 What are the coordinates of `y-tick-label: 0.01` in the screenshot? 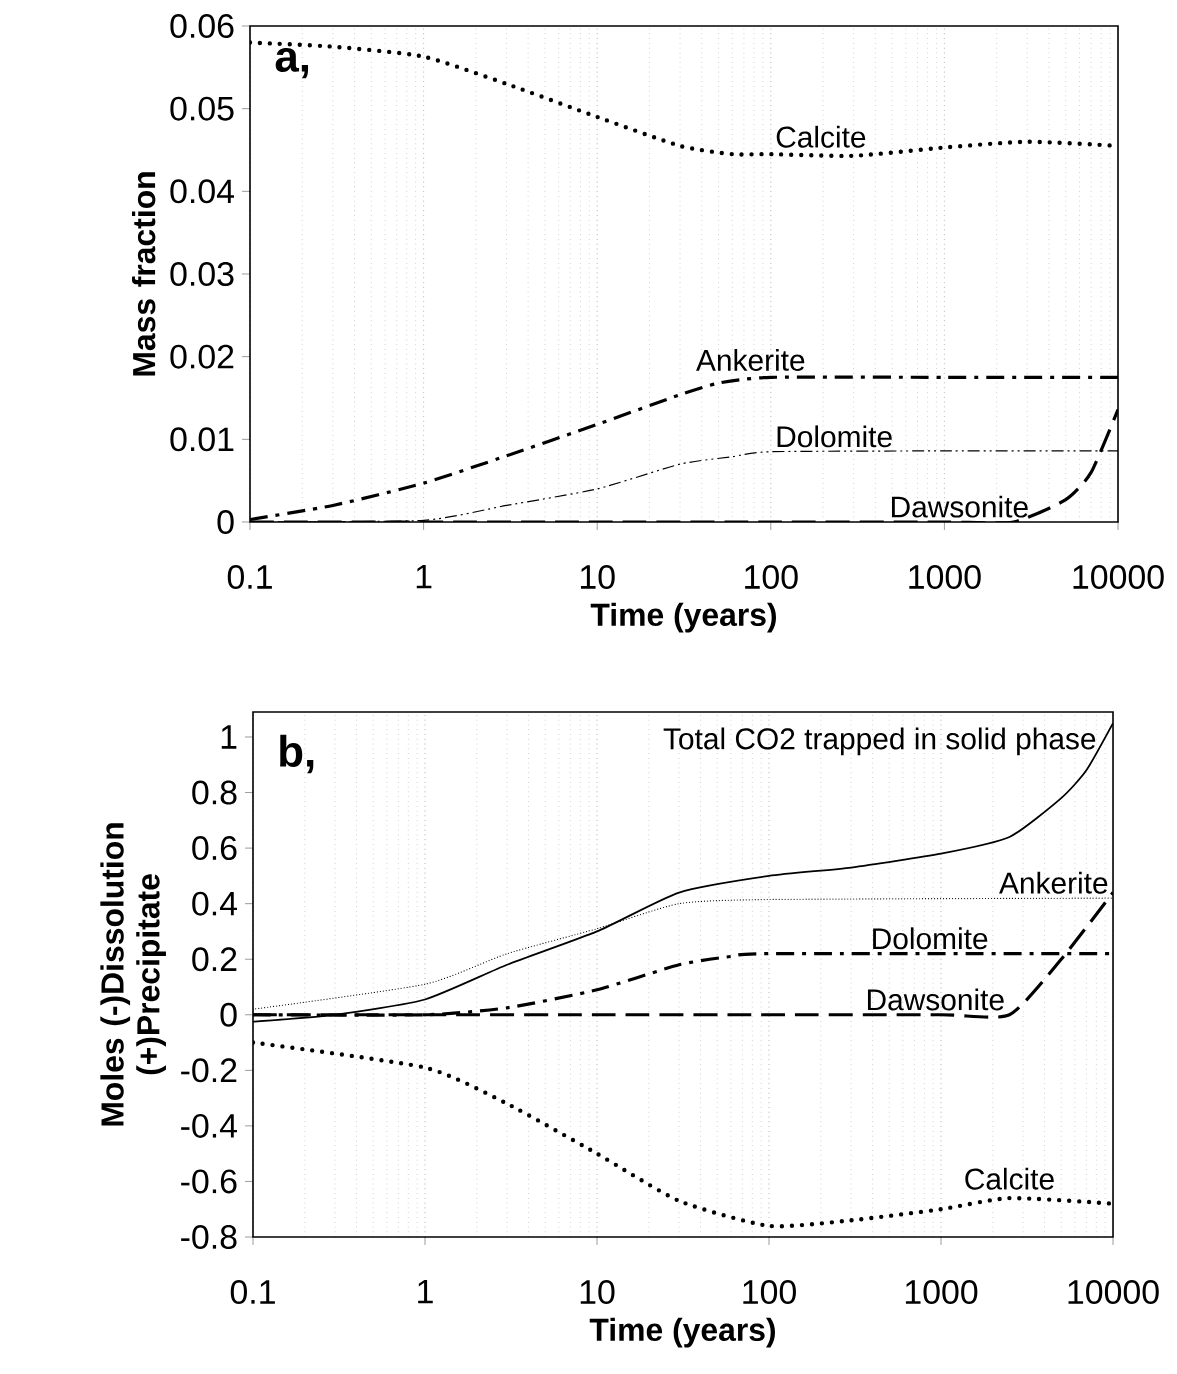 It's located at (202, 439).